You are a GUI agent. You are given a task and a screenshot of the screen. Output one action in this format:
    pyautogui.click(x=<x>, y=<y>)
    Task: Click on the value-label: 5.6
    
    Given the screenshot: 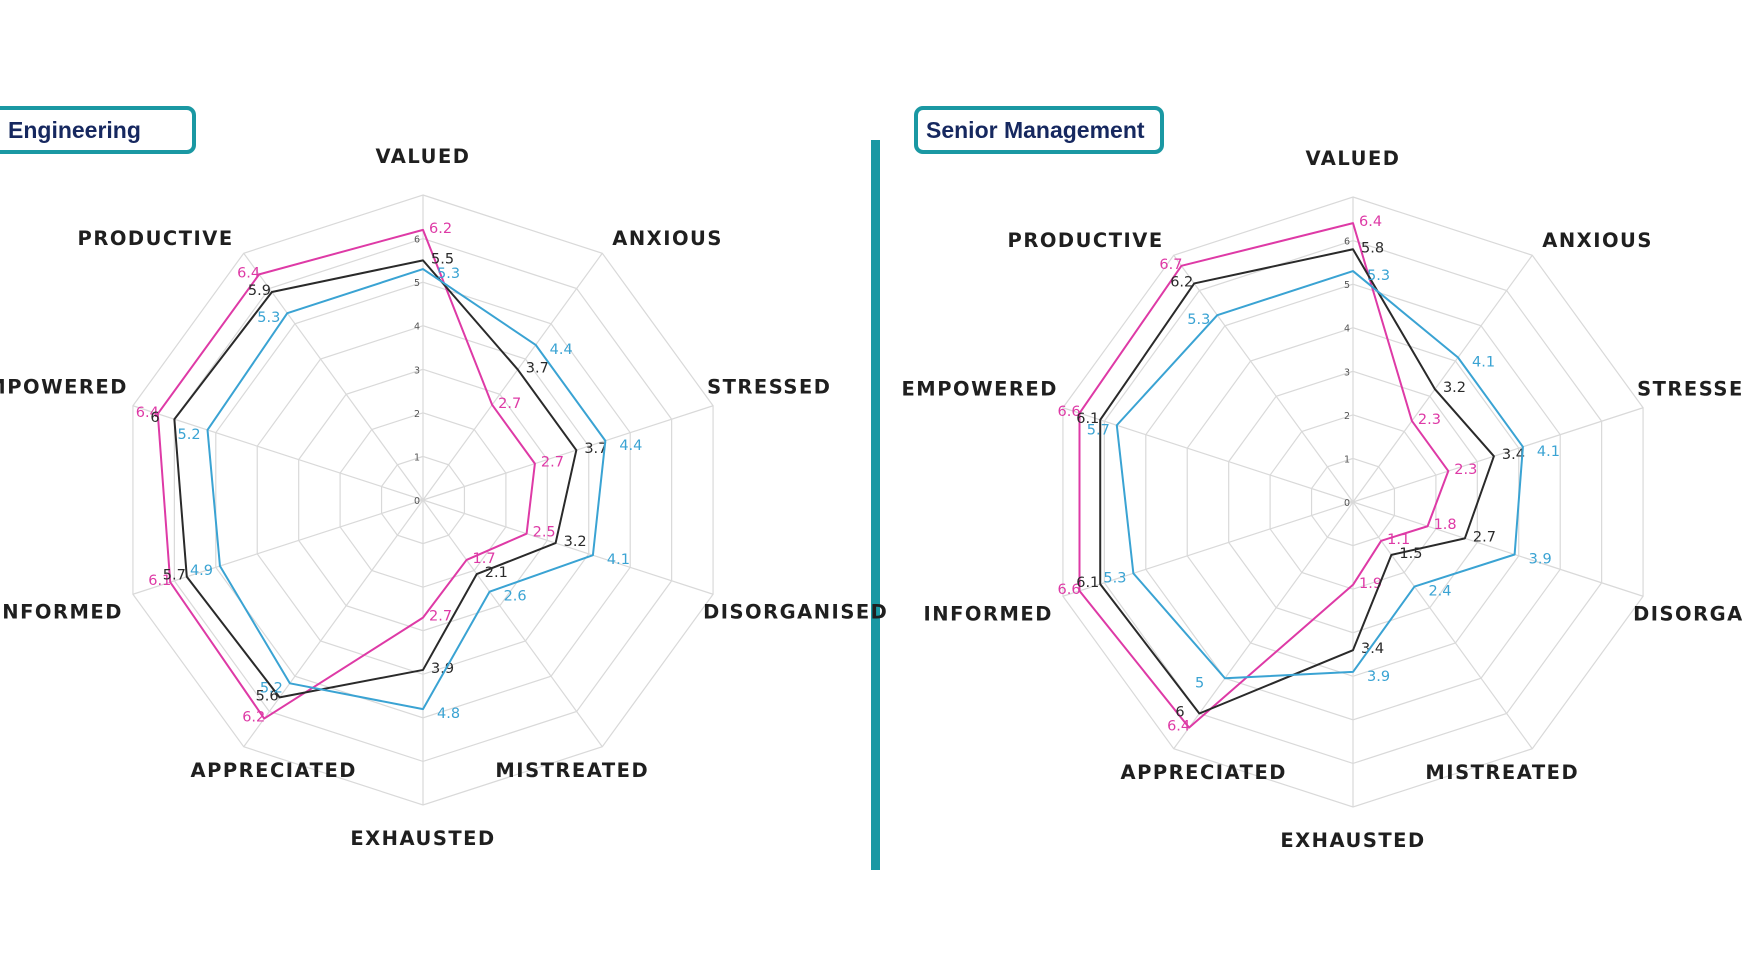 What is the action you would take?
    pyautogui.click(x=267, y=696)
    